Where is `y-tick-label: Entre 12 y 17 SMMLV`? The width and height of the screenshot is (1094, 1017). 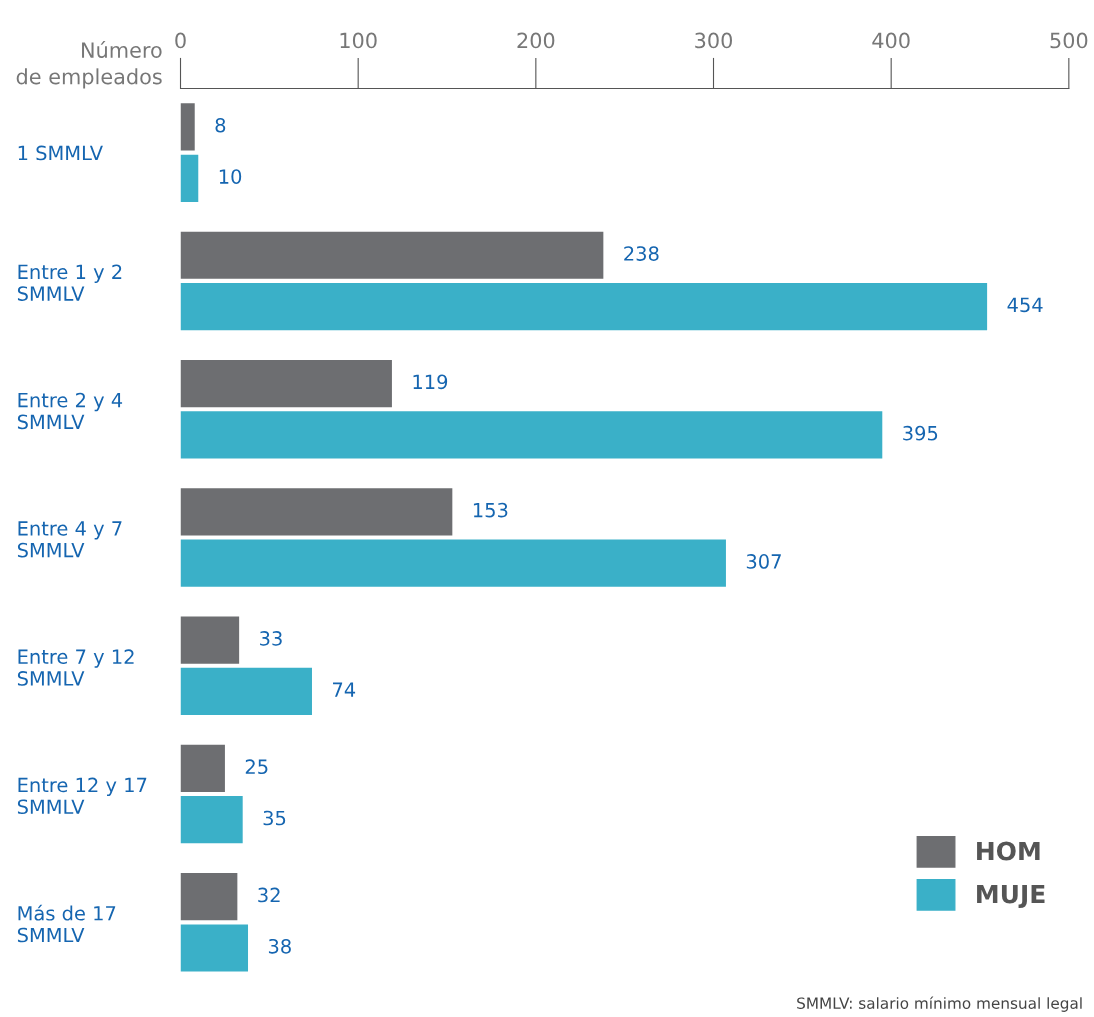
y-tick-label: Entre 12 y 17 SMMLV is located at coordinates (82, 796).